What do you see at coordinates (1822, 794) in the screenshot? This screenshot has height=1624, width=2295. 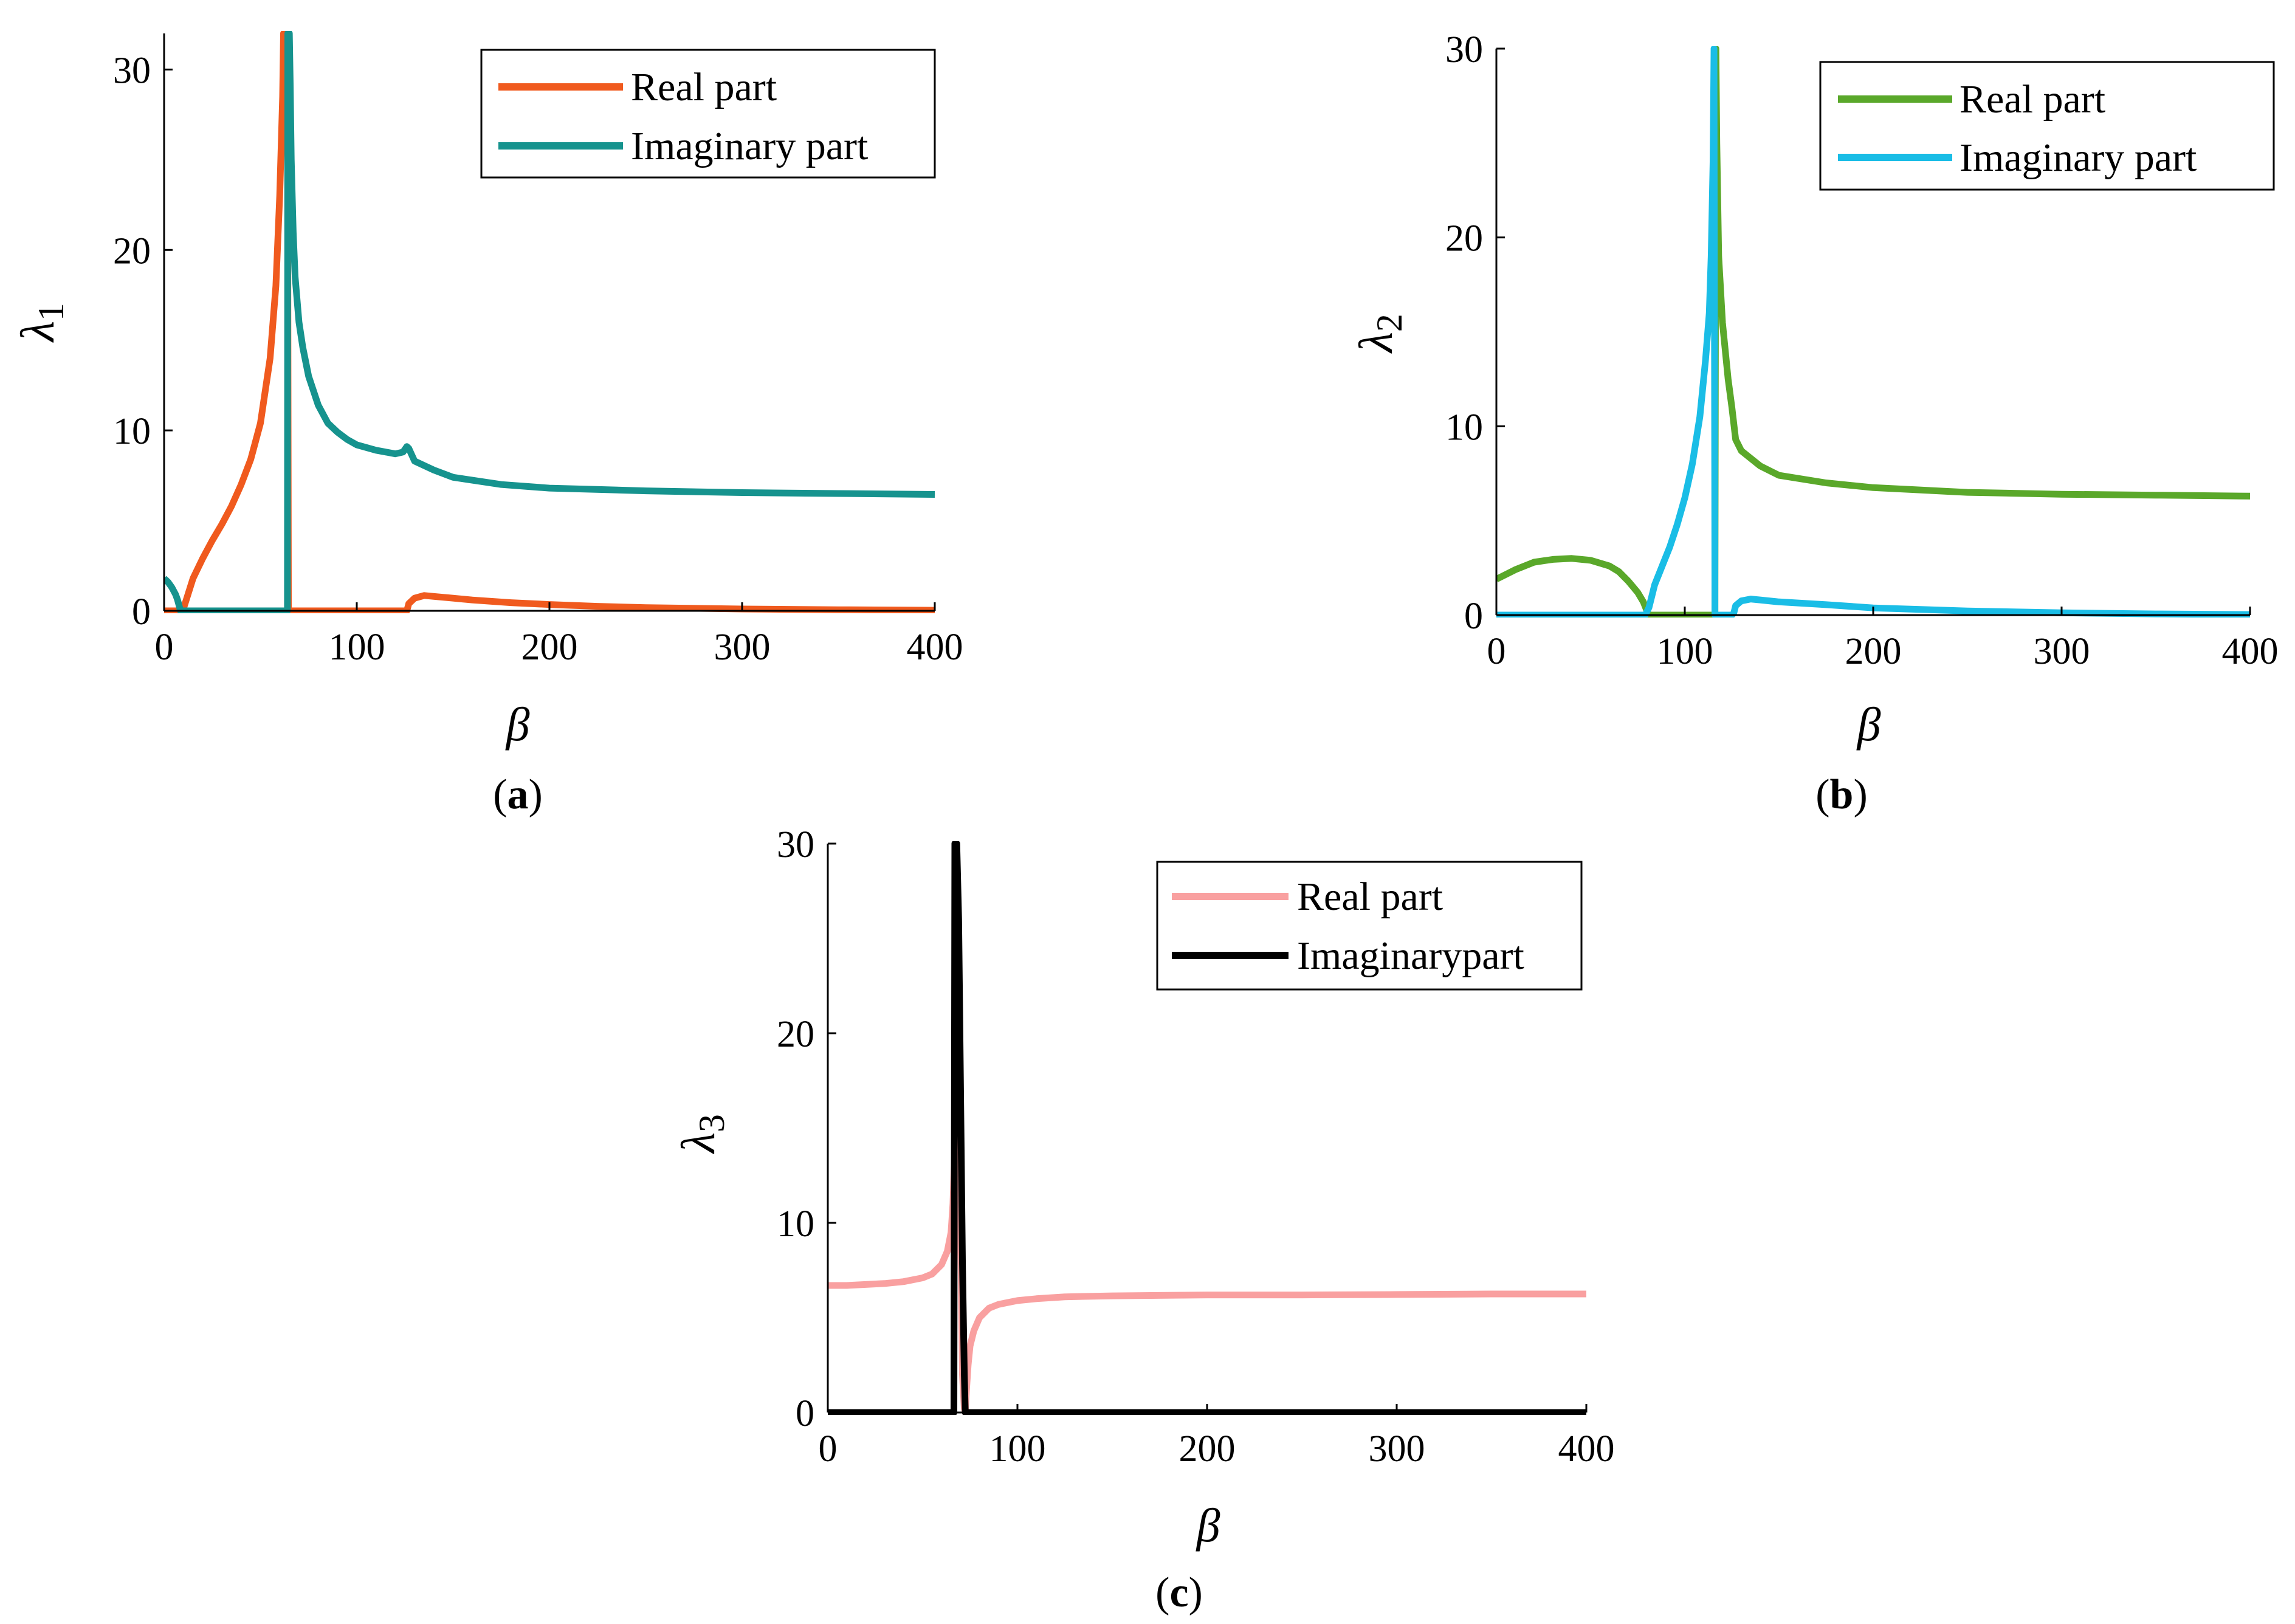 I see `panel-open-b: (` at bounding box center [1822, 794].